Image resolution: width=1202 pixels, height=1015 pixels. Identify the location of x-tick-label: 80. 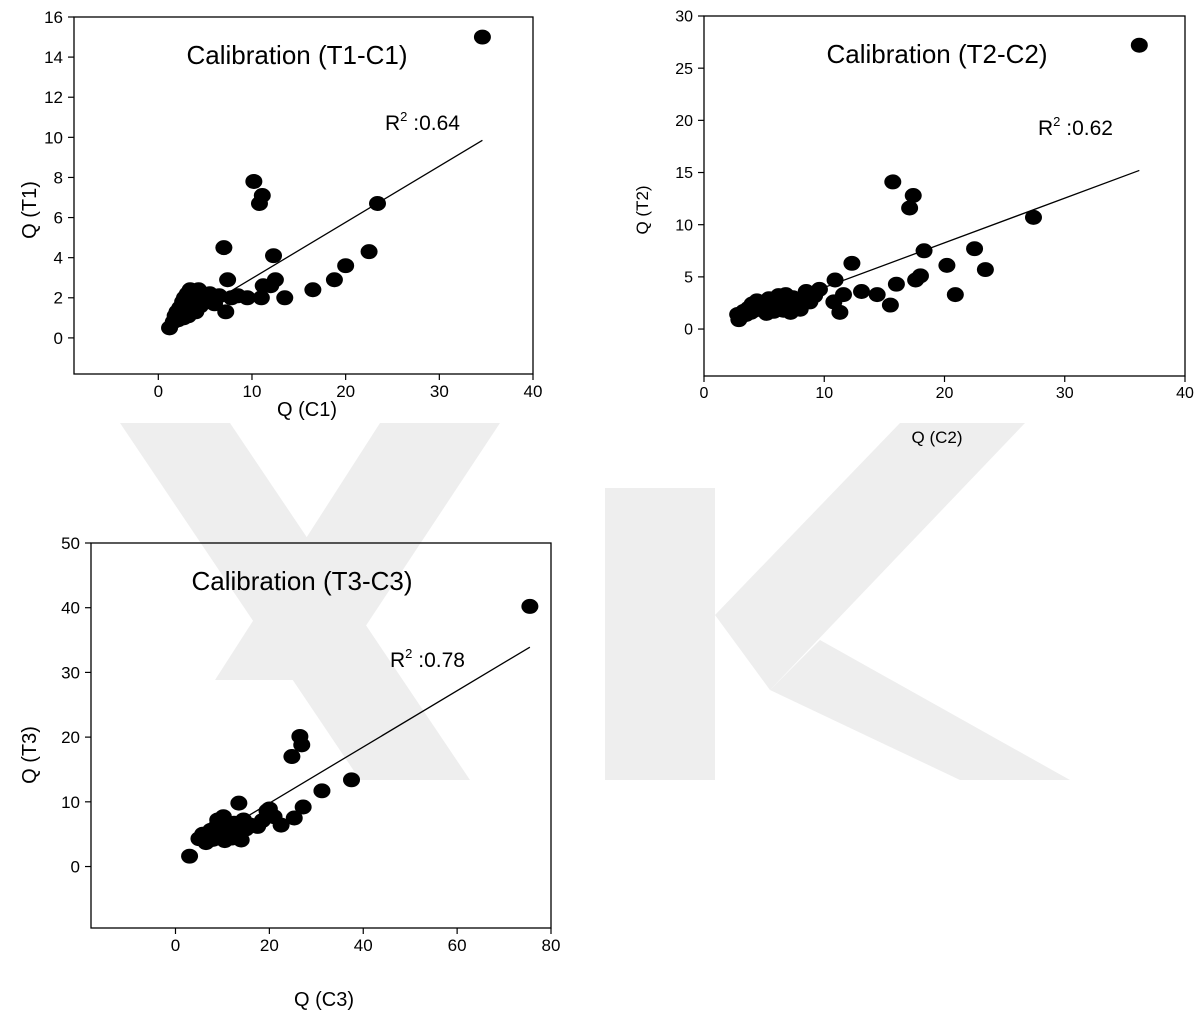
(551, 945).